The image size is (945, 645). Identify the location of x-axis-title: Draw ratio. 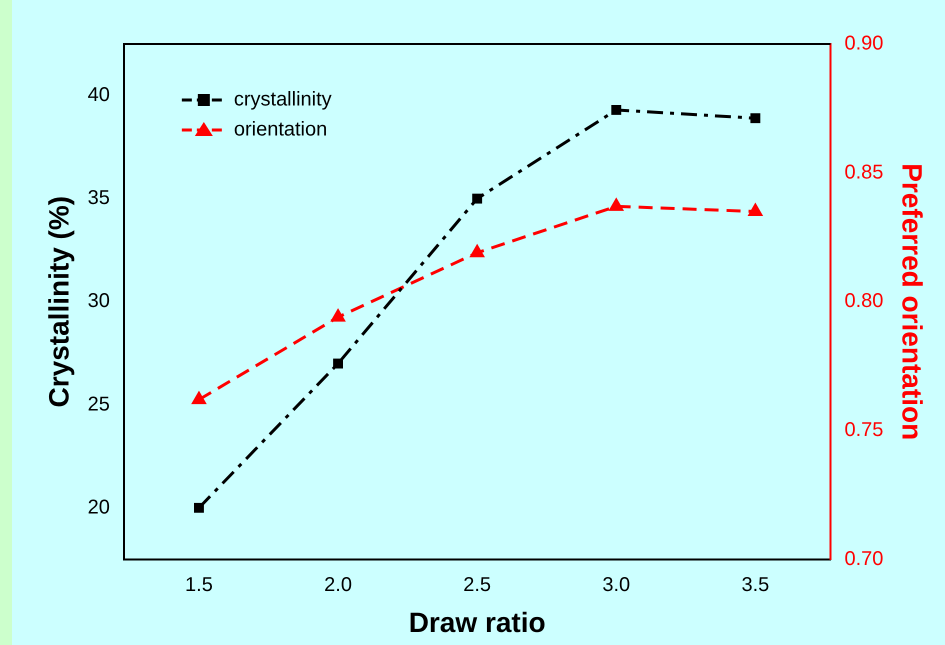
(477, 622).